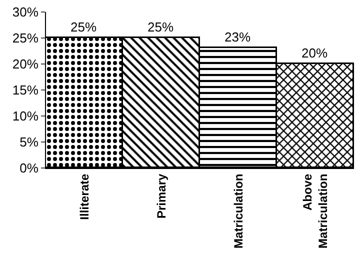 The height and width of the screenshot is (260, 358). What do you see at coordinates (315, 210) in the screenshot?
I see `x-tick-label: Above Matriculation` at bounding box center [315, 210].